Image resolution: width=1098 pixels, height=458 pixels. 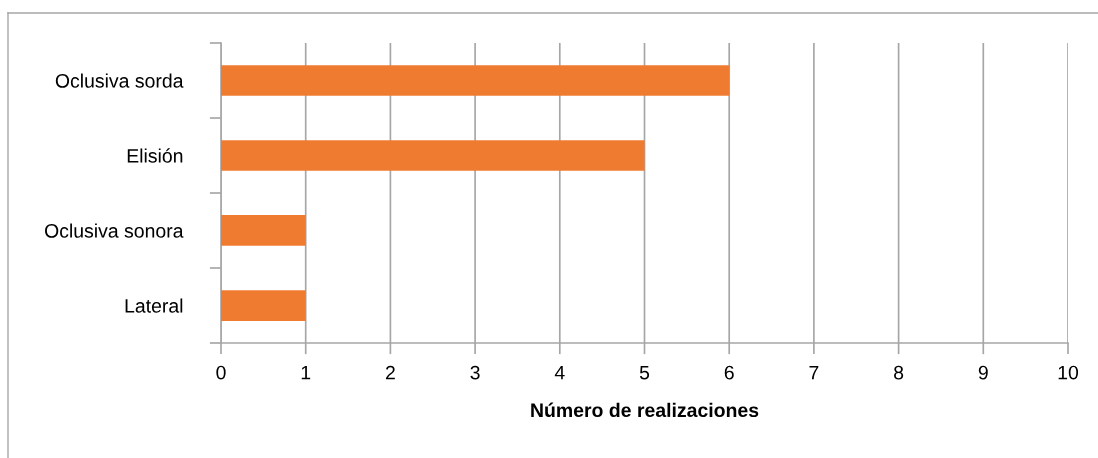 I want to click on x-tick-label: 2, so click(x=390, y=372).